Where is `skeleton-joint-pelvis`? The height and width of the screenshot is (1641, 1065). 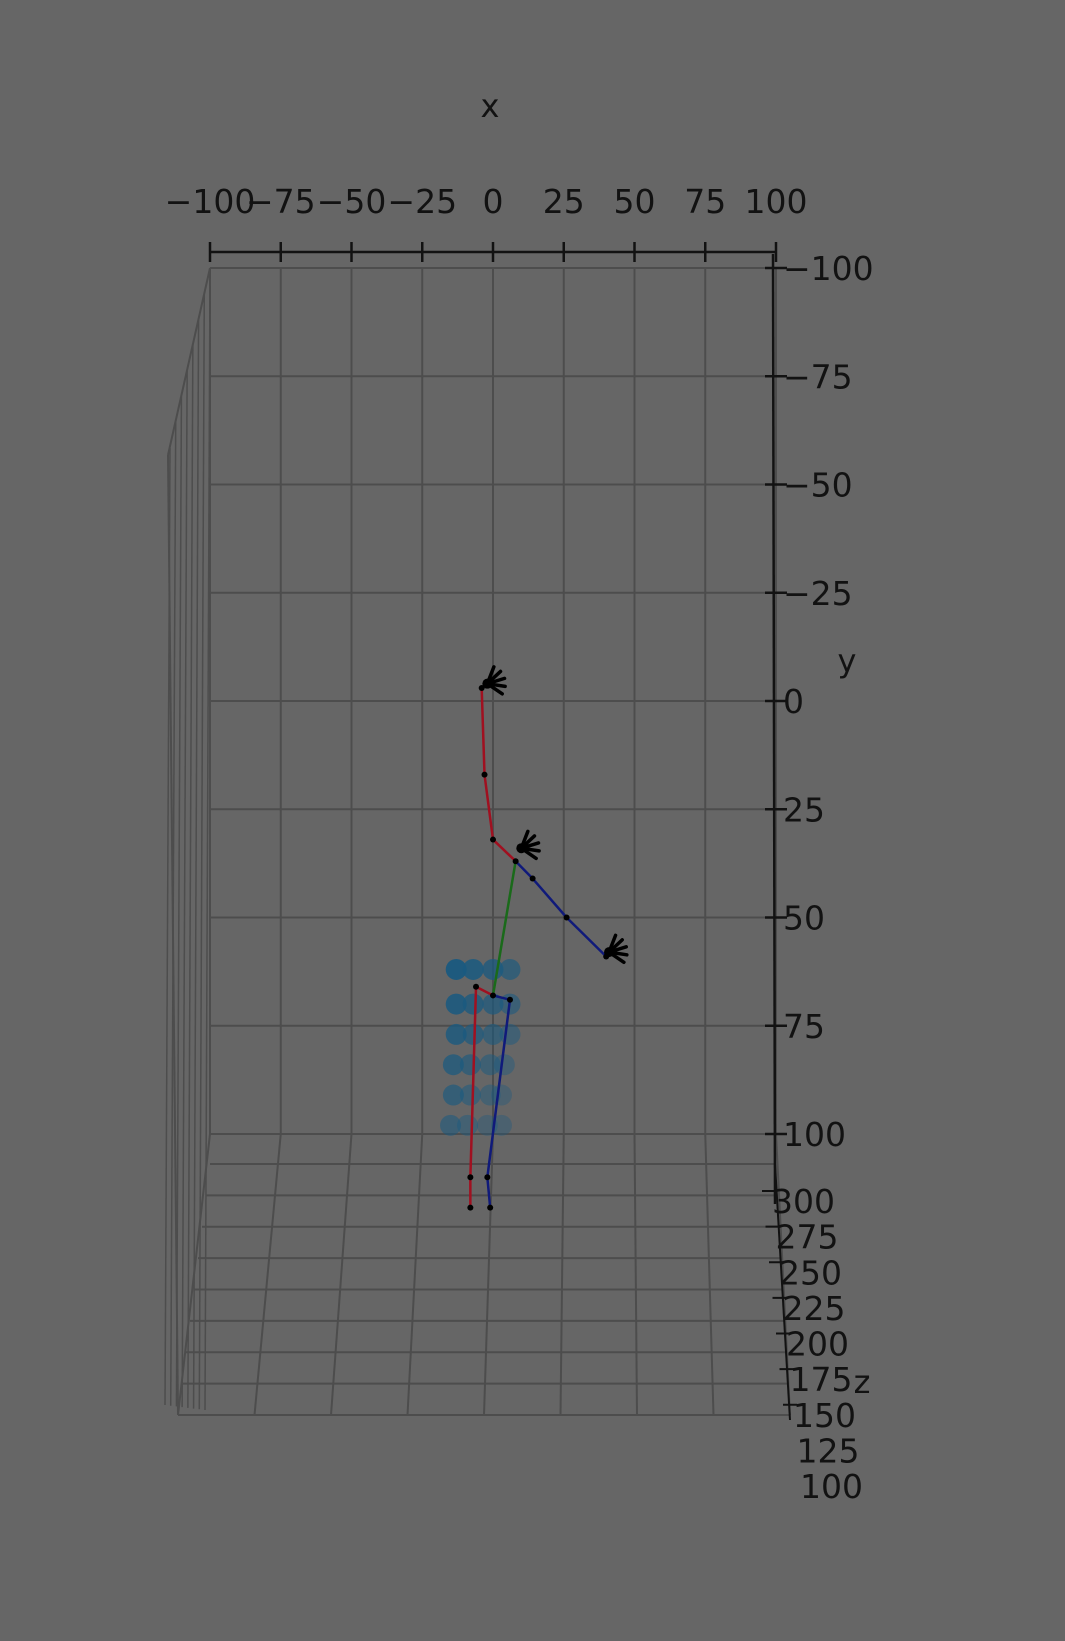 skeleton-joint-pelvis is located at coordinates (493, 995).